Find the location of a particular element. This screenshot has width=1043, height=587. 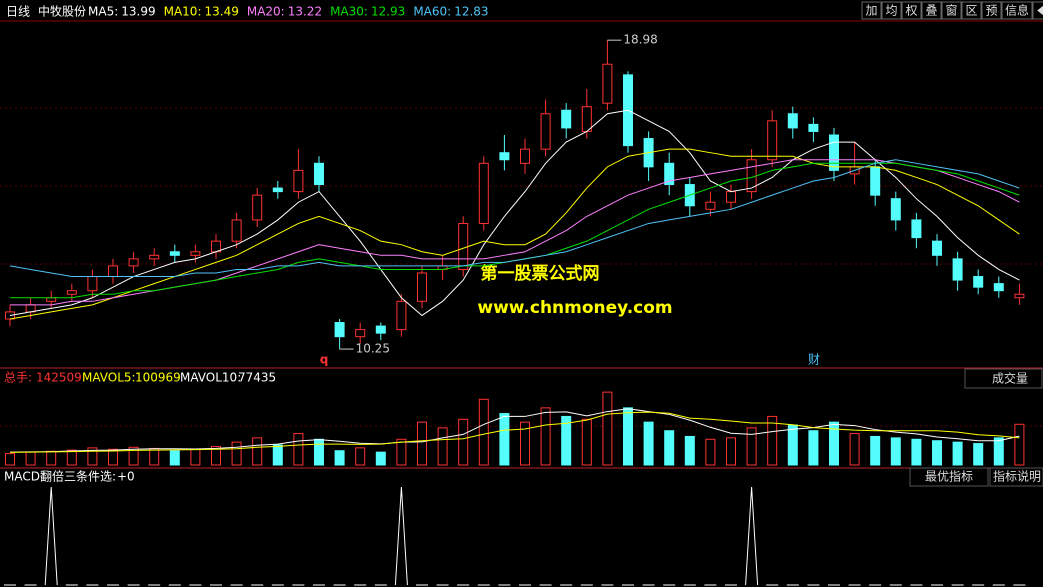

toolbar-button-label: 叠 is located at coordinates (931, 11).